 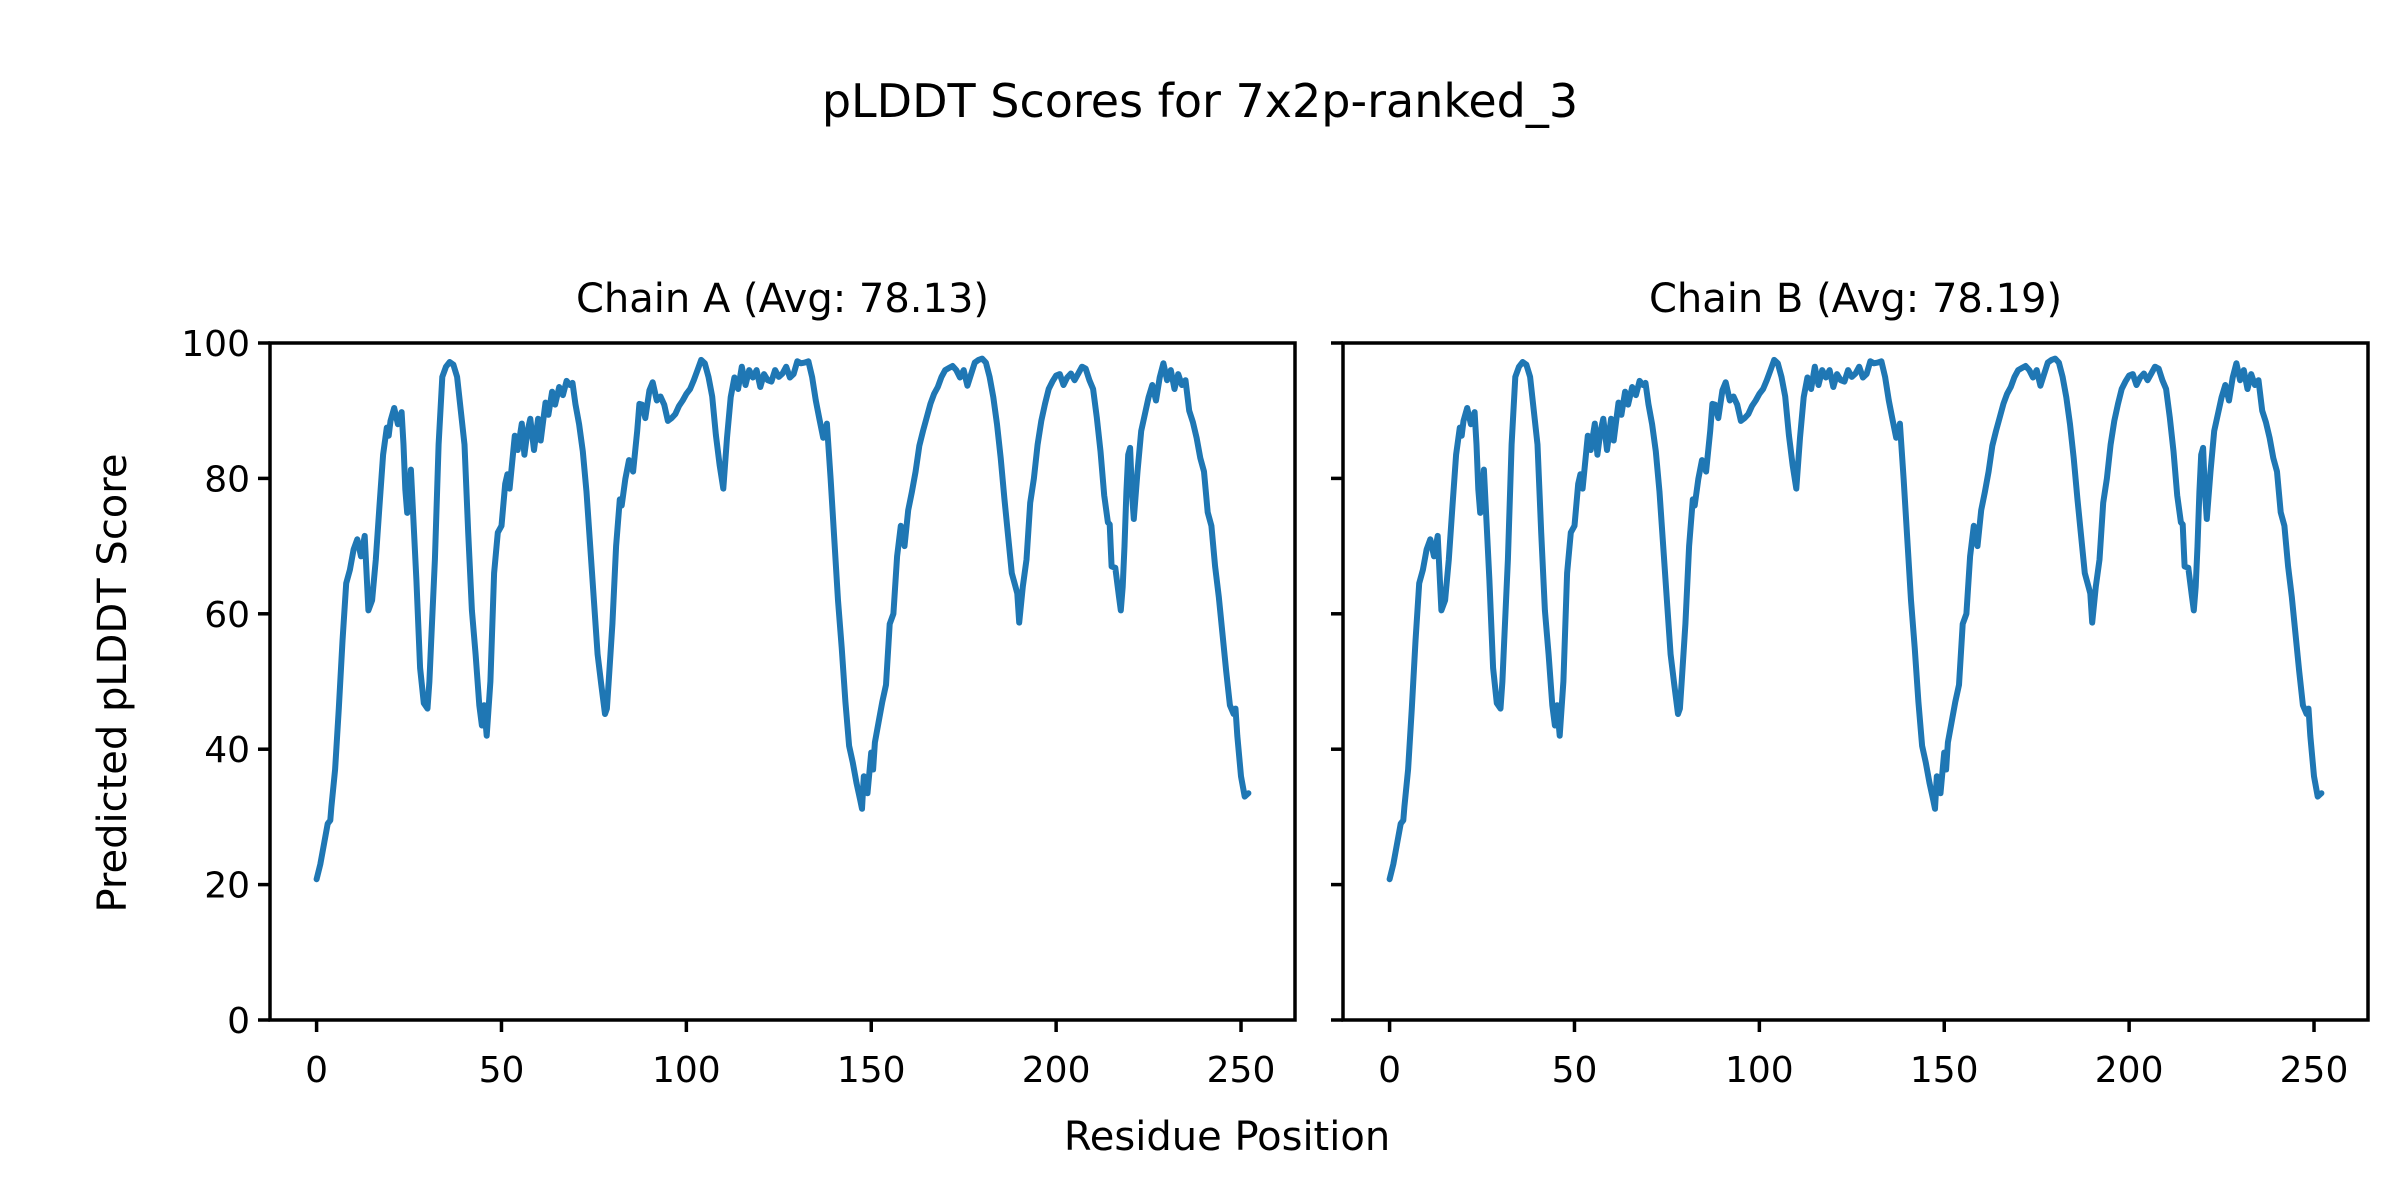 I want to click on subplot-title-chain-a: Chain A (Avg: 78.13), so click(x=782, y=299).